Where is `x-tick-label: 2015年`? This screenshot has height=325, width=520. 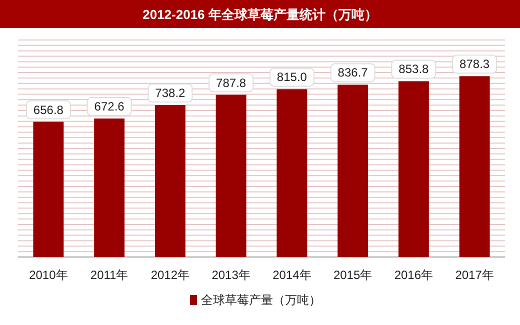
x-tick-label: 2015年 is located at coordinates (352, 275).